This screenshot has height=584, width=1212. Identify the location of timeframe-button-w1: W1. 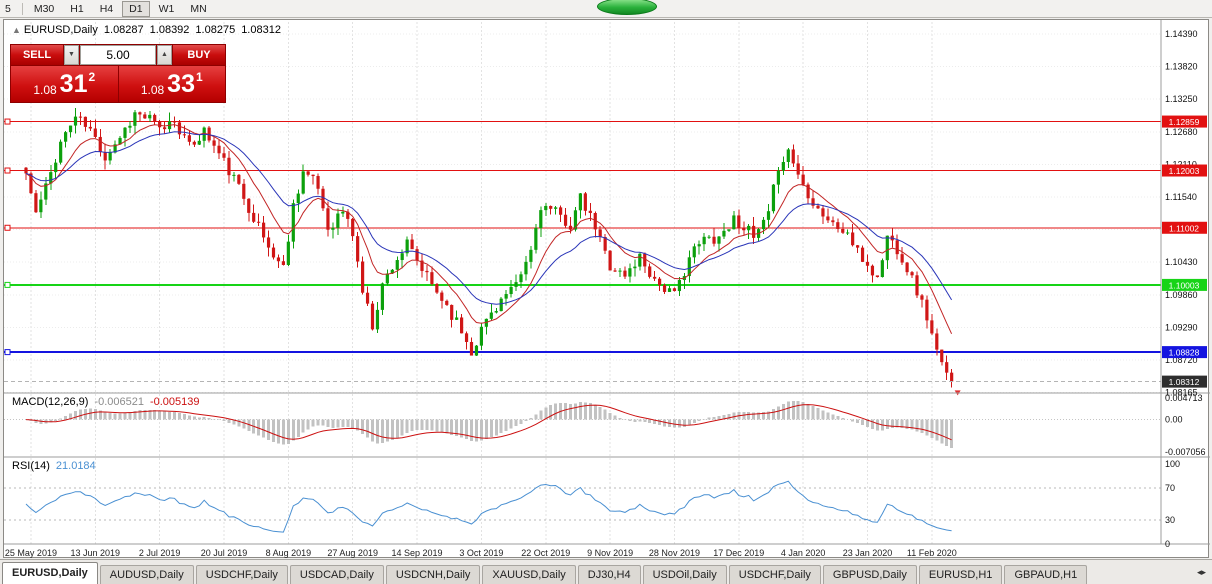
(166, 8).